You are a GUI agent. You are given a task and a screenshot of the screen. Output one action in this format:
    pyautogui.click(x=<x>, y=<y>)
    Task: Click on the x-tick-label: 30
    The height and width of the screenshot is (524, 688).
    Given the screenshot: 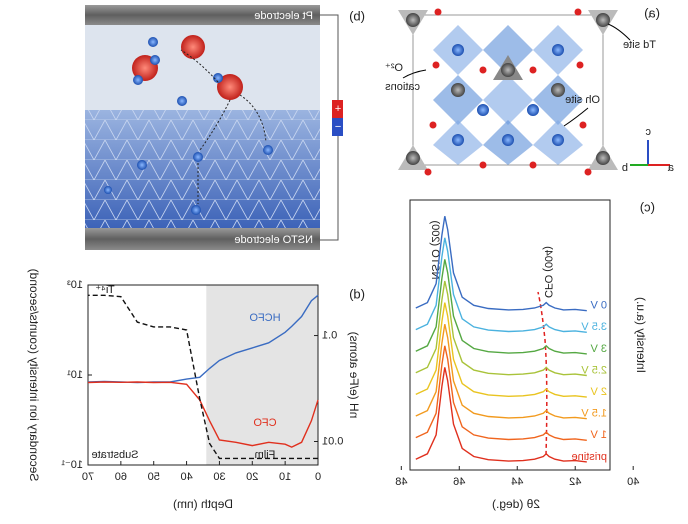 What is the action you would take?
    pyautogui.click(x=219, y=477)
    